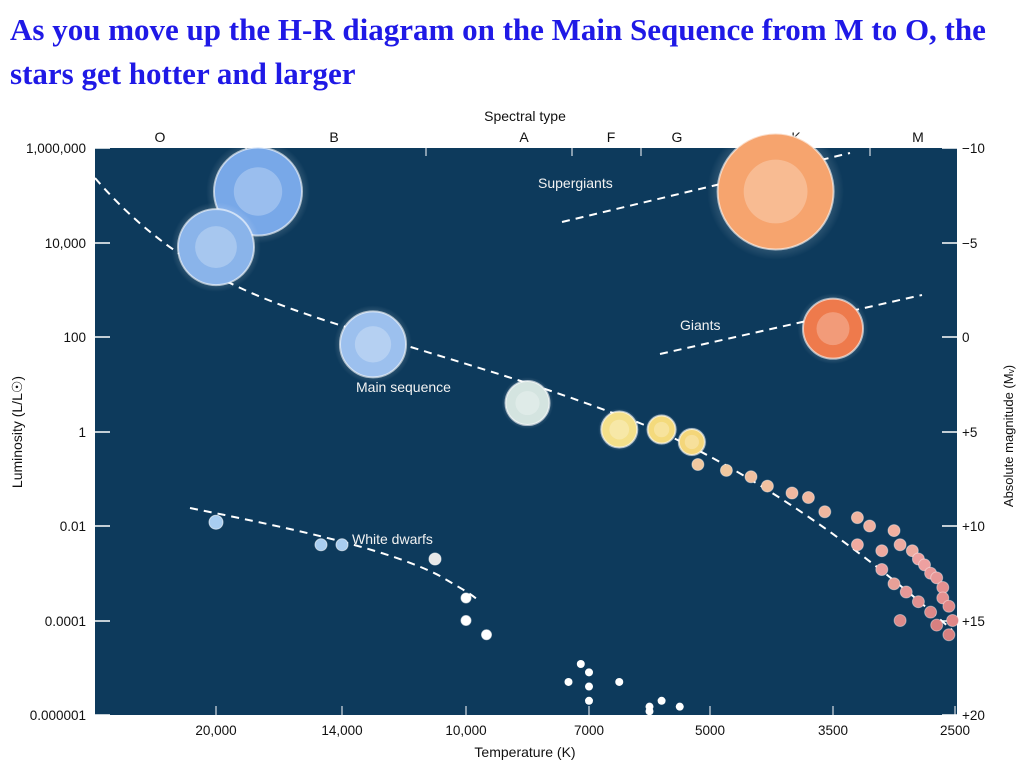 The image size is (1024, 768). Describe the element at coordinates (215, 730) in the screenshot. I see `x-tick-label: 20,000` at that location.